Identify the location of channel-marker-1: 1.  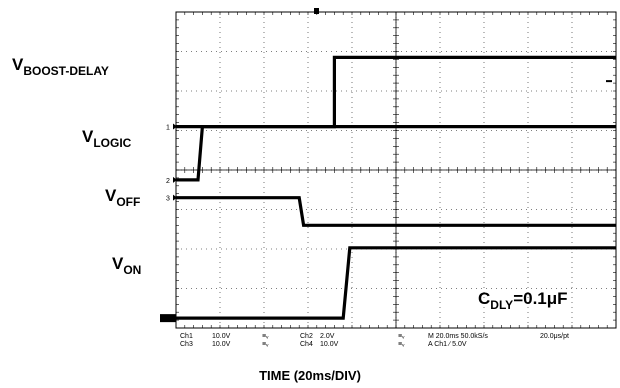
(168, 128).